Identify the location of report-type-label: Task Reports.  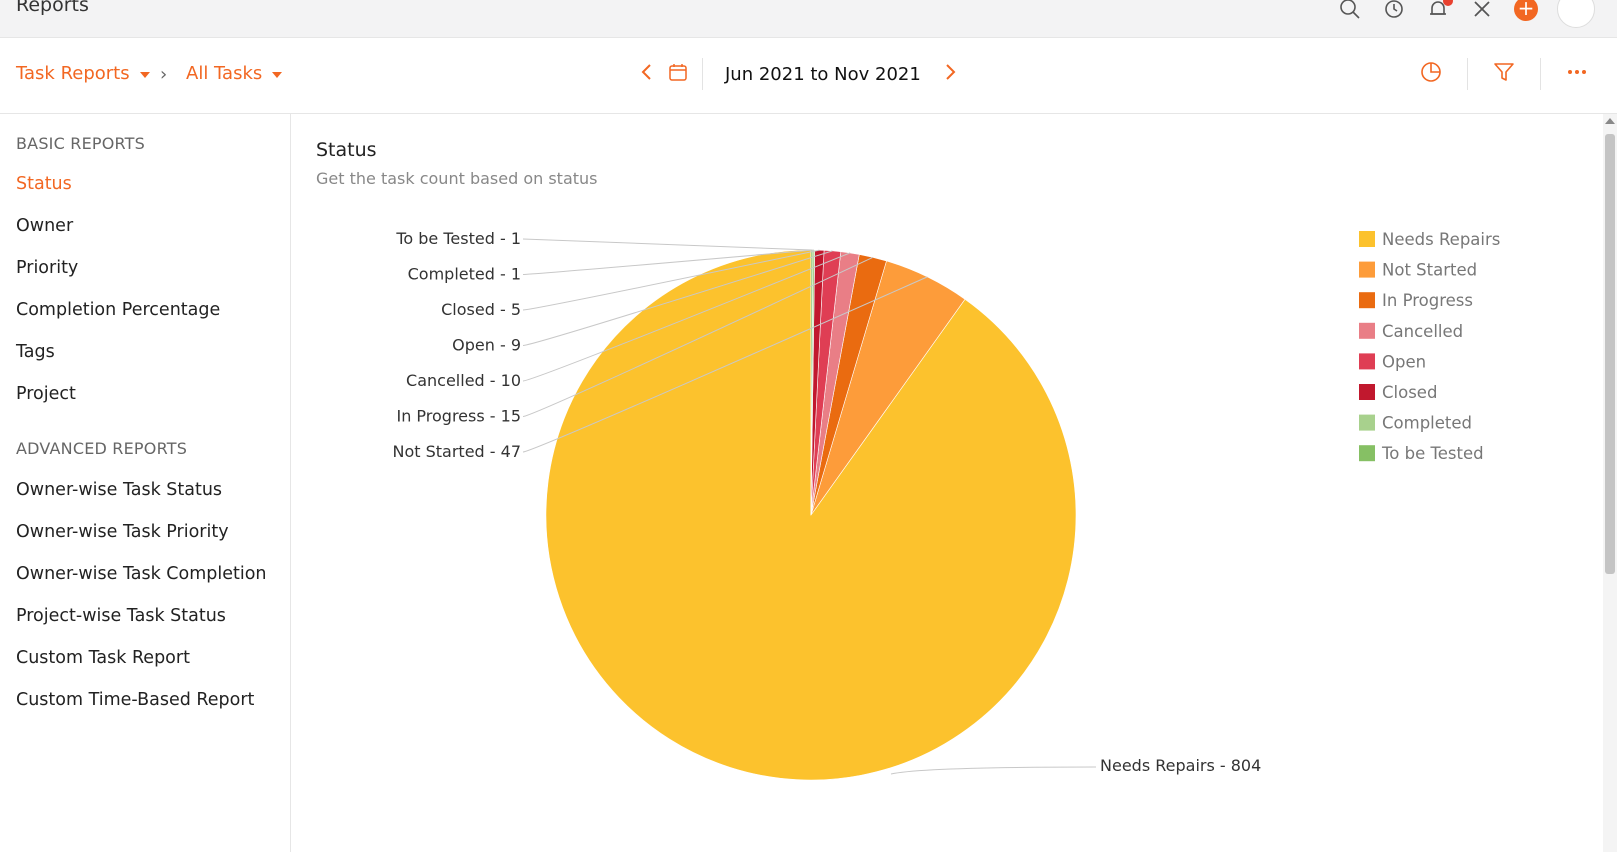
(73, 73).